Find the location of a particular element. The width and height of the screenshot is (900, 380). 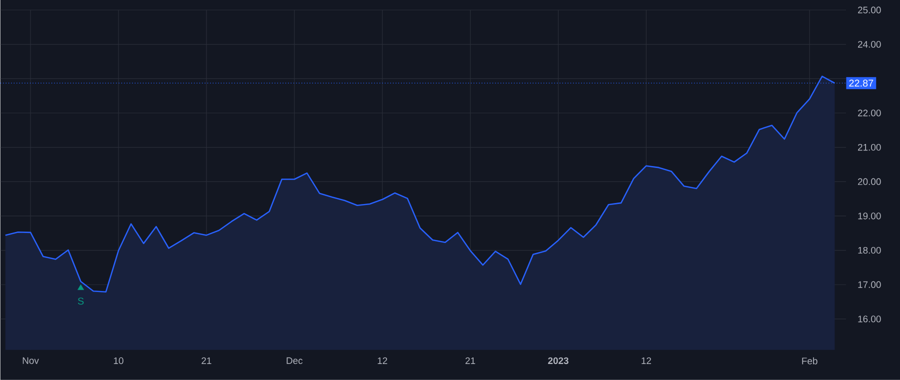

y-tick-label: 25.00 is located at coordinates (869, 10).